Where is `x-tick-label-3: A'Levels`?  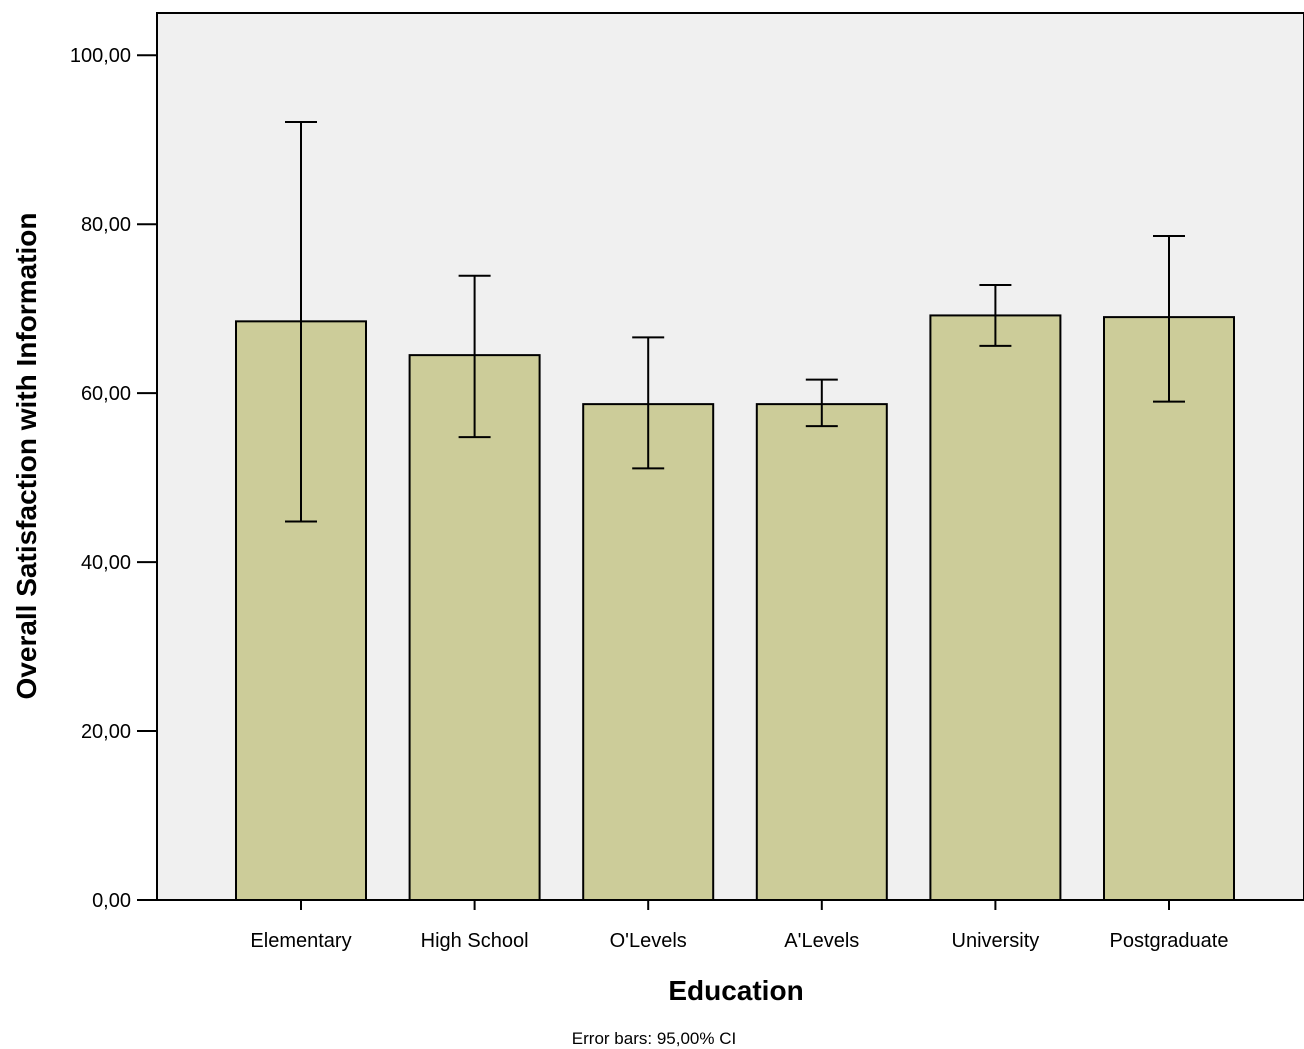 x-tick-label-3: A'Levels is located at coordinates (821, 941).